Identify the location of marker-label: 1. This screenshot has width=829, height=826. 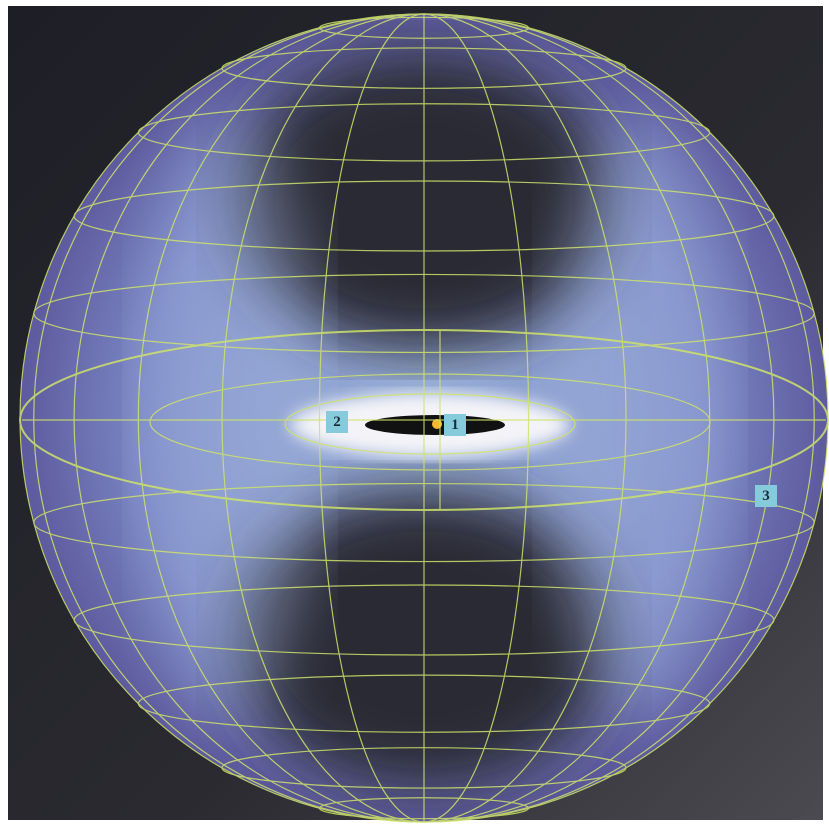
(455, 425).